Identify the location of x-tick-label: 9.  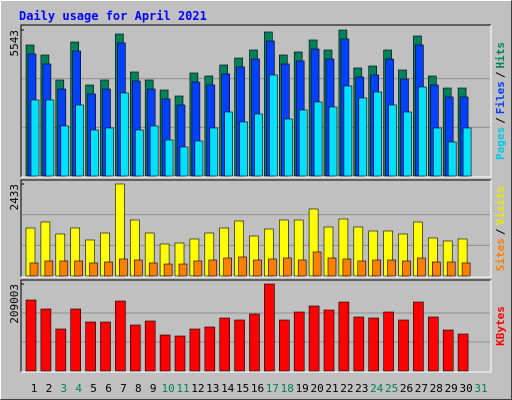
(153, 388).